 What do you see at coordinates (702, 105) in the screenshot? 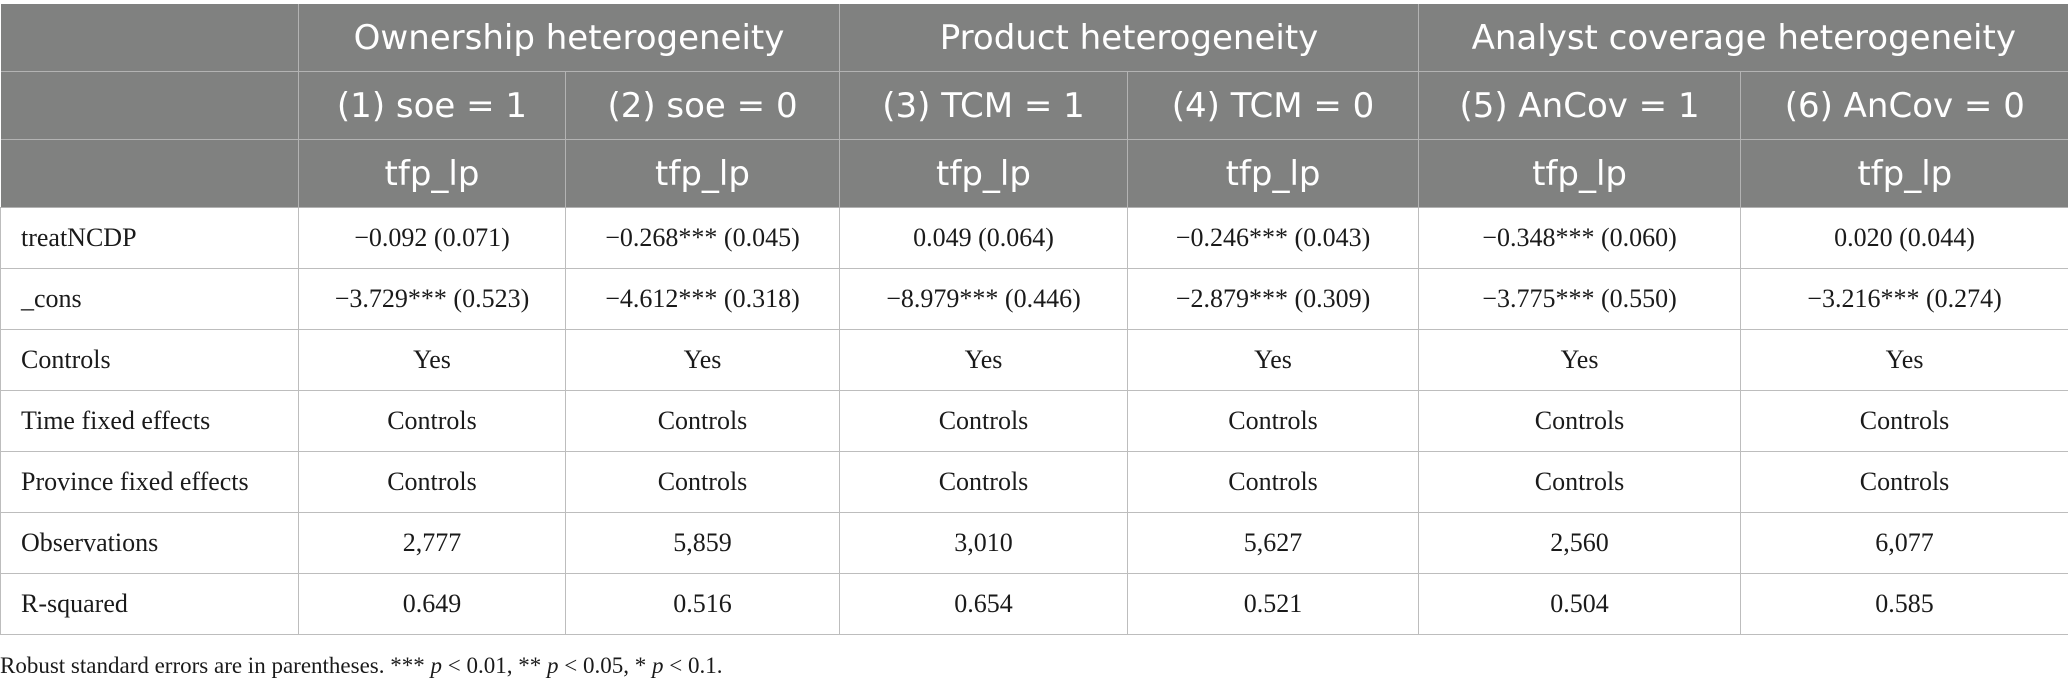
I see `column-header: (2) soe = 0` at bounding box center [702, 105].